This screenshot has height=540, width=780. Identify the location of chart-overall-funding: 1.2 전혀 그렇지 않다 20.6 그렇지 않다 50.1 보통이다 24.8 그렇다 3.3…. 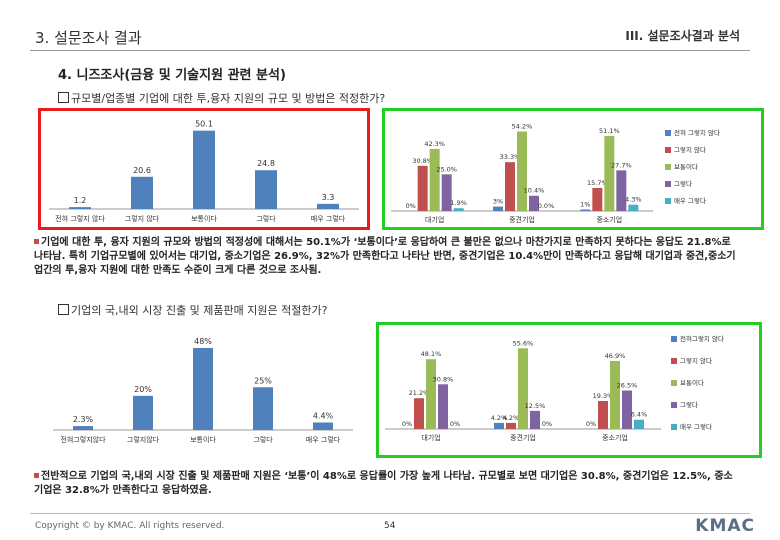
(204, 169).